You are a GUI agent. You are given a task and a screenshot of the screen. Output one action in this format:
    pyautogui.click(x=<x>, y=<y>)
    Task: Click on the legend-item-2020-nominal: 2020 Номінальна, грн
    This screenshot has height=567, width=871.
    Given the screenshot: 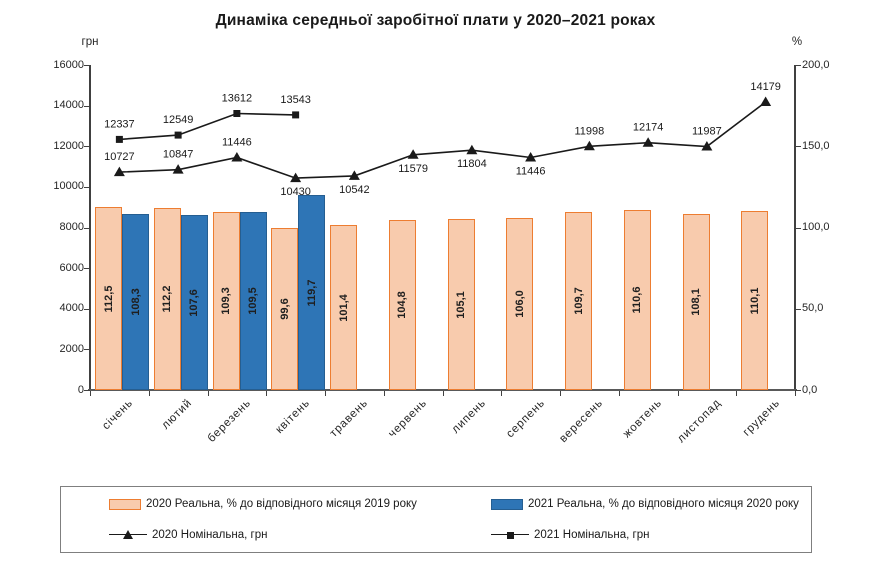 What is the action you would take?
    pyautogui.click(x=188, y=535)
    